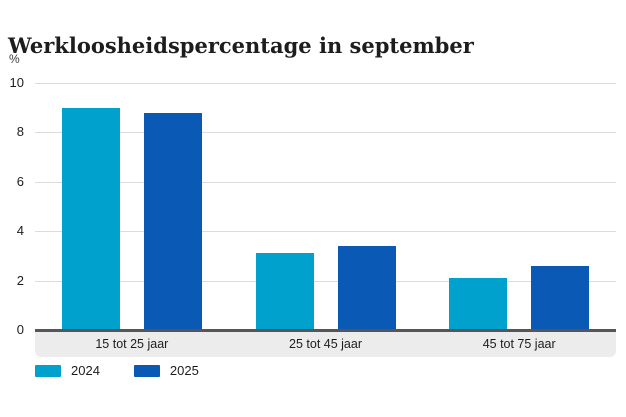 Image resolution: width=626 pixels, height=417 pixels. What do you see at coordinates (166, 370) in the screenshot?
I see `legend-item-2025: 2025` at bounding box center [166, 370].